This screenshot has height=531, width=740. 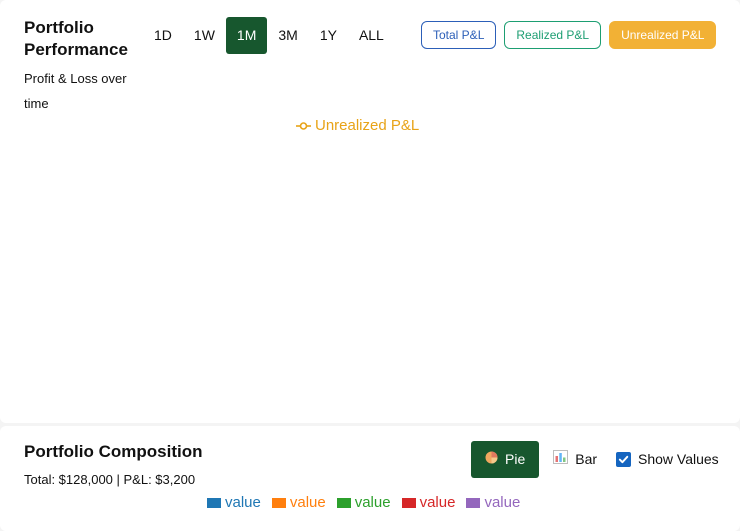 I want to click on pnl-filter-group: Total P&L Realized P&L Unrealized P&L, so click(x=572, y=35).